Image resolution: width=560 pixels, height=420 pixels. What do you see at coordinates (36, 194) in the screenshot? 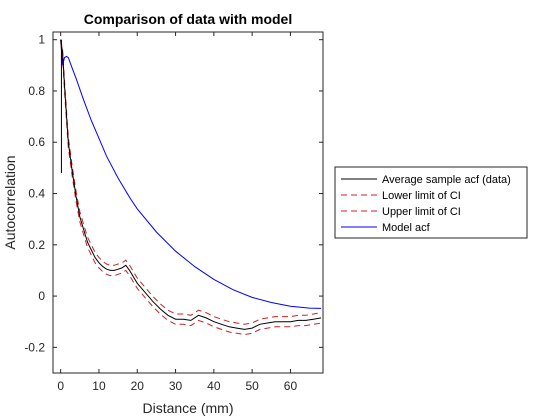
I see `y-tick-label: 0.4` at bounding box center [36, 194].